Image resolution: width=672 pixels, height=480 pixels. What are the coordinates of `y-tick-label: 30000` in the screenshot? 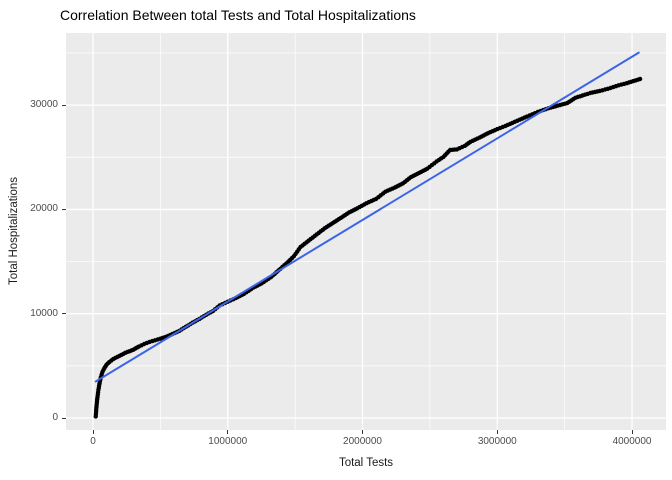 It's located at (44, 105).